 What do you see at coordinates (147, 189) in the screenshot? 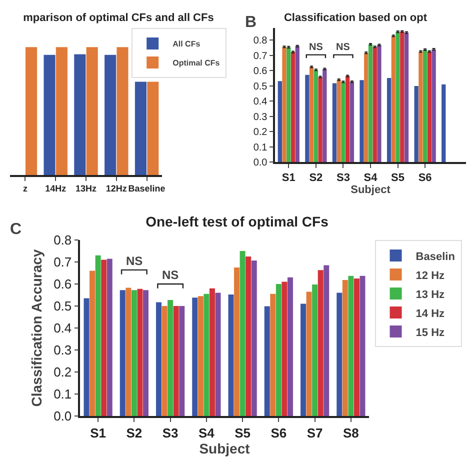
I see `x-tick-label: Baseline` at bounding box center [147, 189].